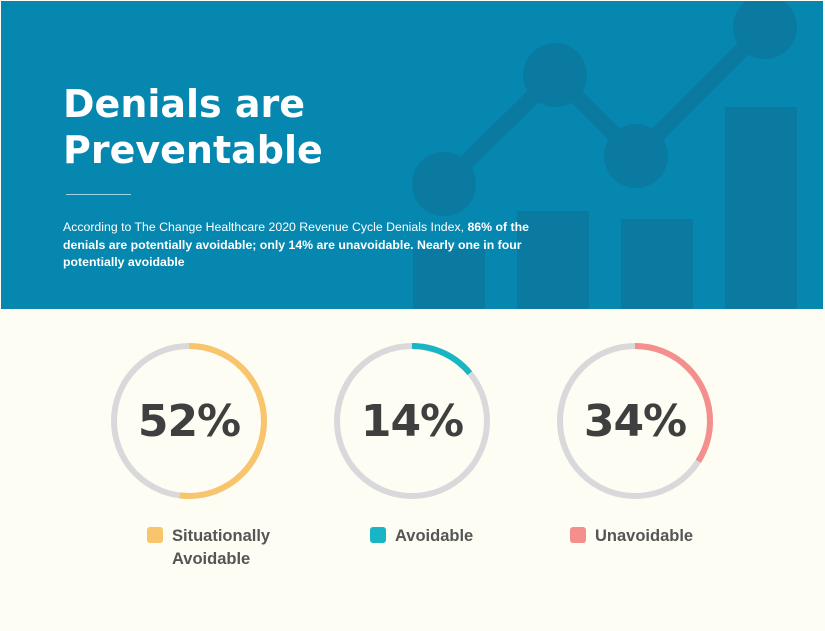 The height and width of the screenshot is (631, 825). What do you see at coordinates (237, 548) in the screenshot?
I see `legend-label: Situationally Avoidable` at bounding box center [237, 548].